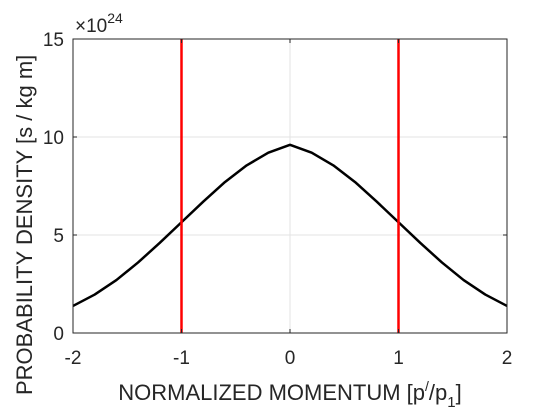 This screenshot has height=420, width=560. What do you see at coordinates (271, 392) in the screenshot?
I see `x-axis-label-main: NORMALIZED MOMENTUM [p` at bounding box center [271, 392].